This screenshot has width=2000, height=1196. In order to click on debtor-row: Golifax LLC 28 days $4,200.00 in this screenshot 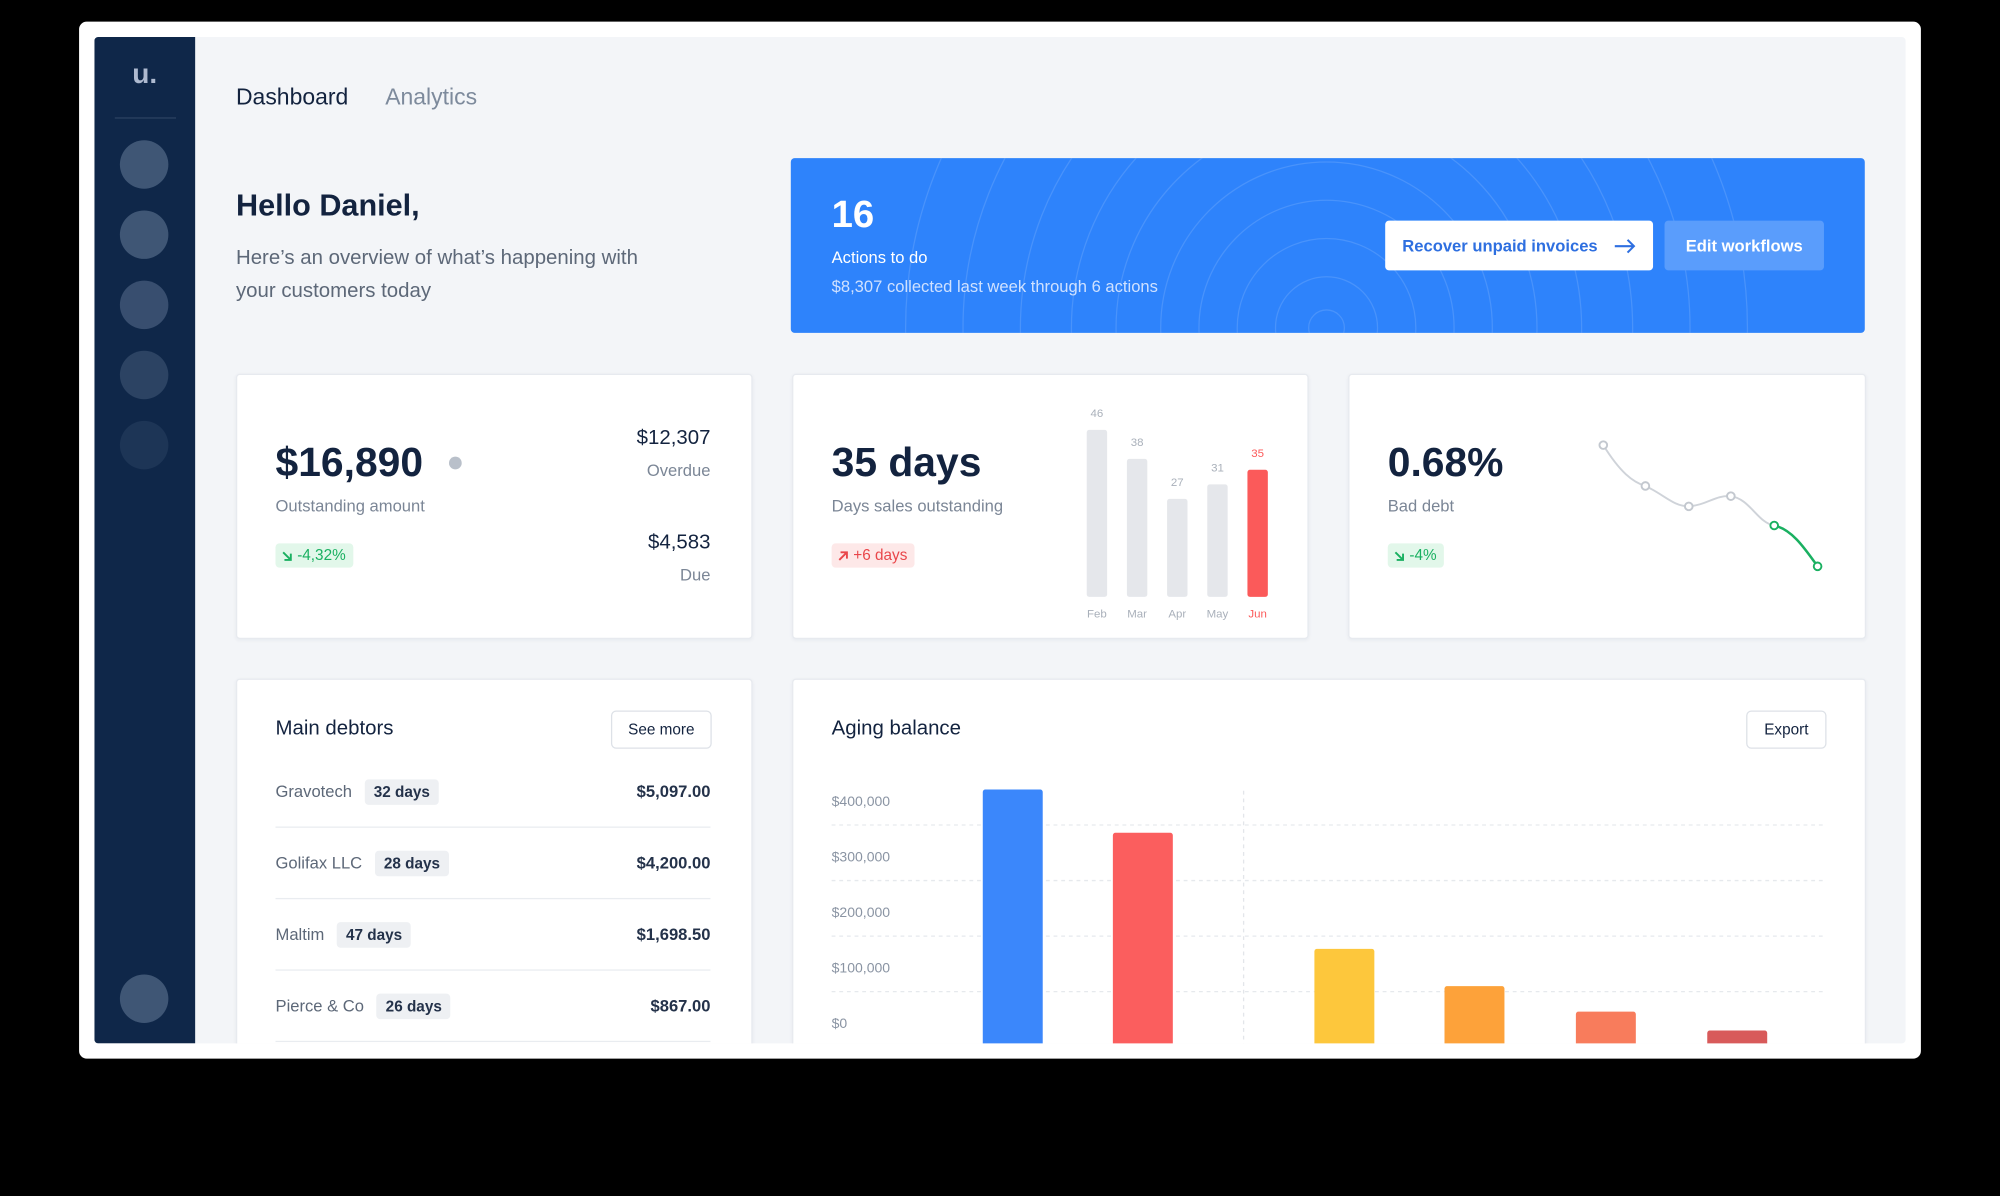, I will do `click(493, 864)`.